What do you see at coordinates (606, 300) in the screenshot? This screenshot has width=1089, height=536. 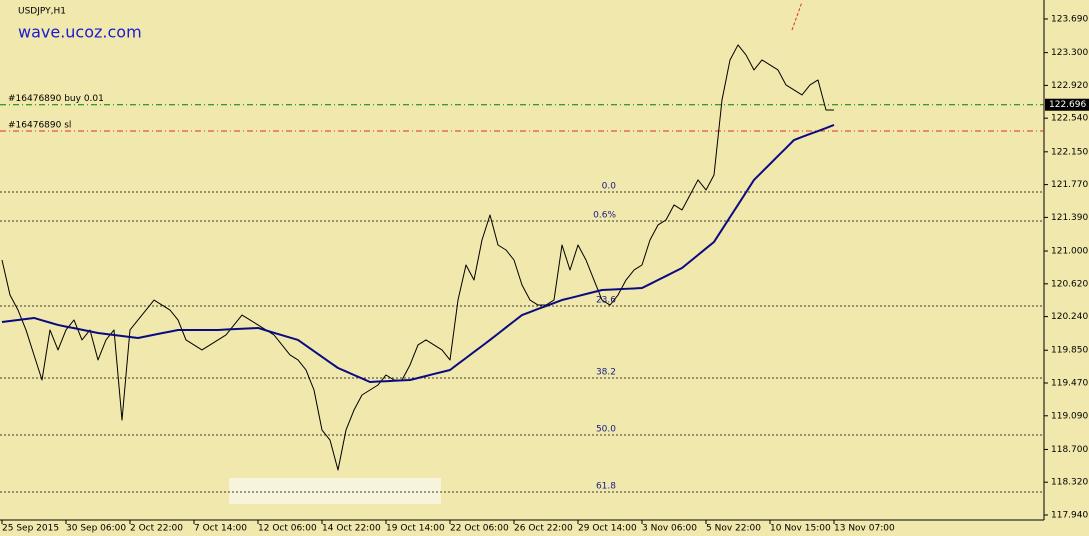 I see `fib-label: 23.6` at bounding box center [606, 300].